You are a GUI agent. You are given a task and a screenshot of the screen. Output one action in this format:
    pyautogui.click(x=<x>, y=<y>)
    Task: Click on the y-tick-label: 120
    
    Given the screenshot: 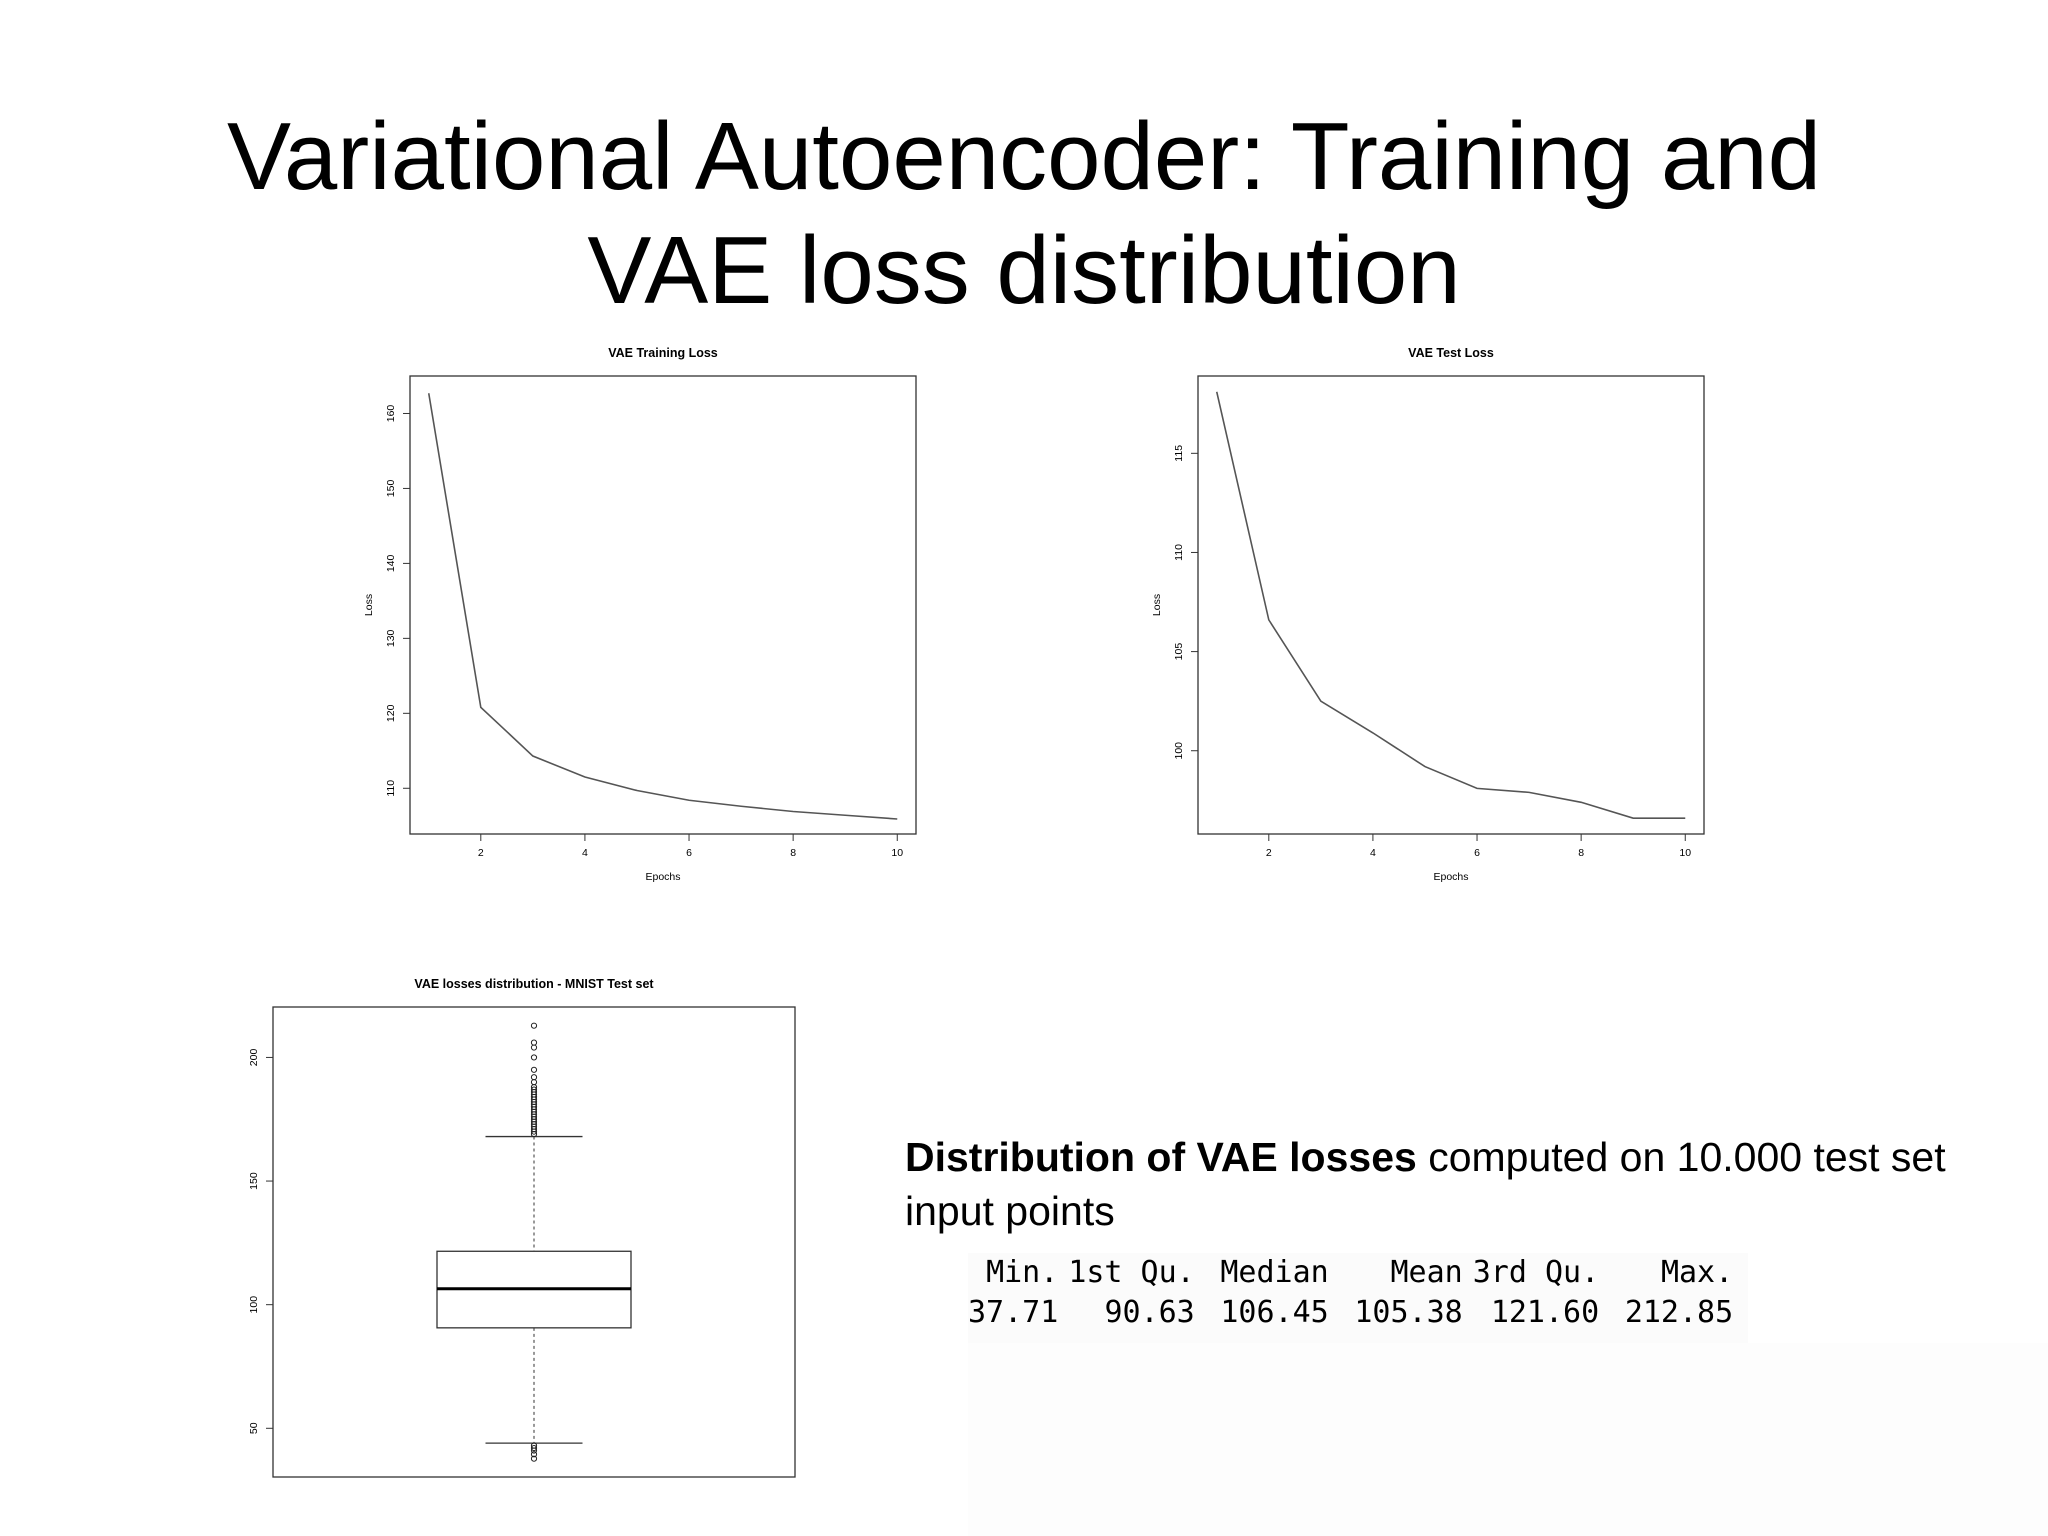 What is the action you would take?
    pyautogui.click(x=391, y=713)
    